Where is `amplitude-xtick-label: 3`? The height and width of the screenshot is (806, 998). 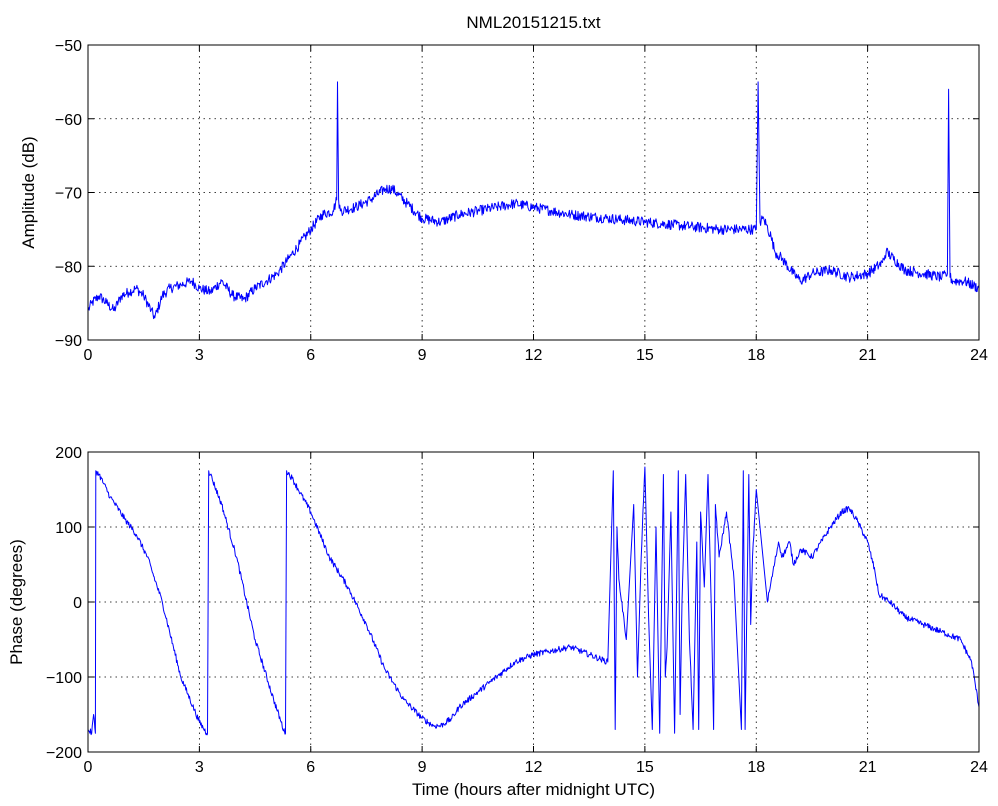
amplitude-xtick-label: 3 is located at coordinates (199, 355).